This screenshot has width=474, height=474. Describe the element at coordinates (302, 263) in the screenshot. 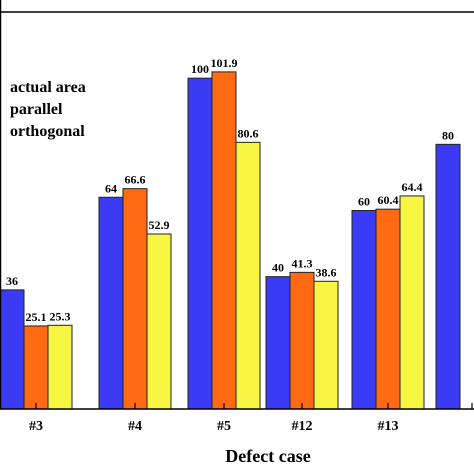

I see `data-label: 41.3` at that location.